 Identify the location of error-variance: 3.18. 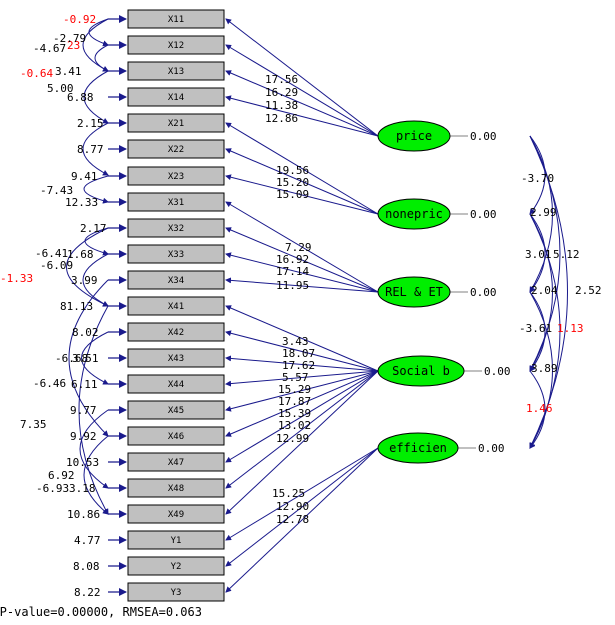
(82, 488).